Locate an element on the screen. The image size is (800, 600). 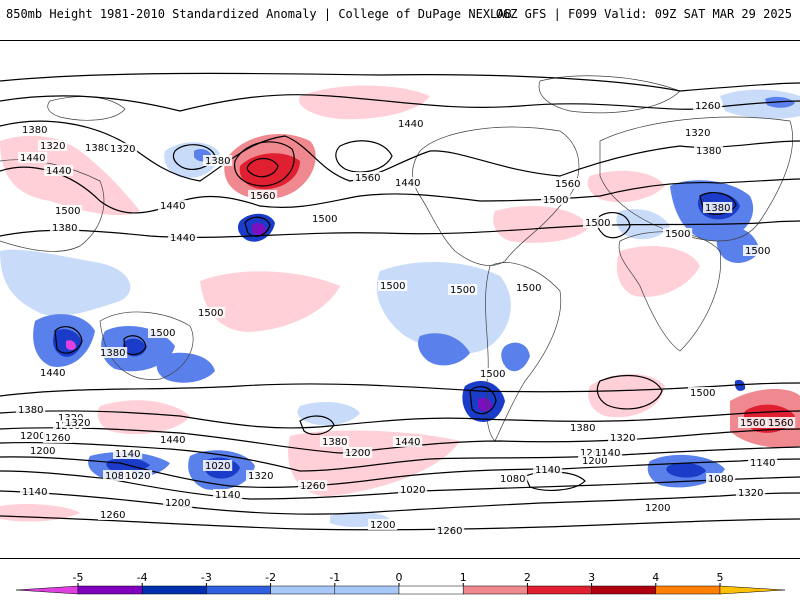
colorbar-legend: -5 -4 -3 -2 -1 0 1 2 3 4 5 is located at coordinates (400, 584).